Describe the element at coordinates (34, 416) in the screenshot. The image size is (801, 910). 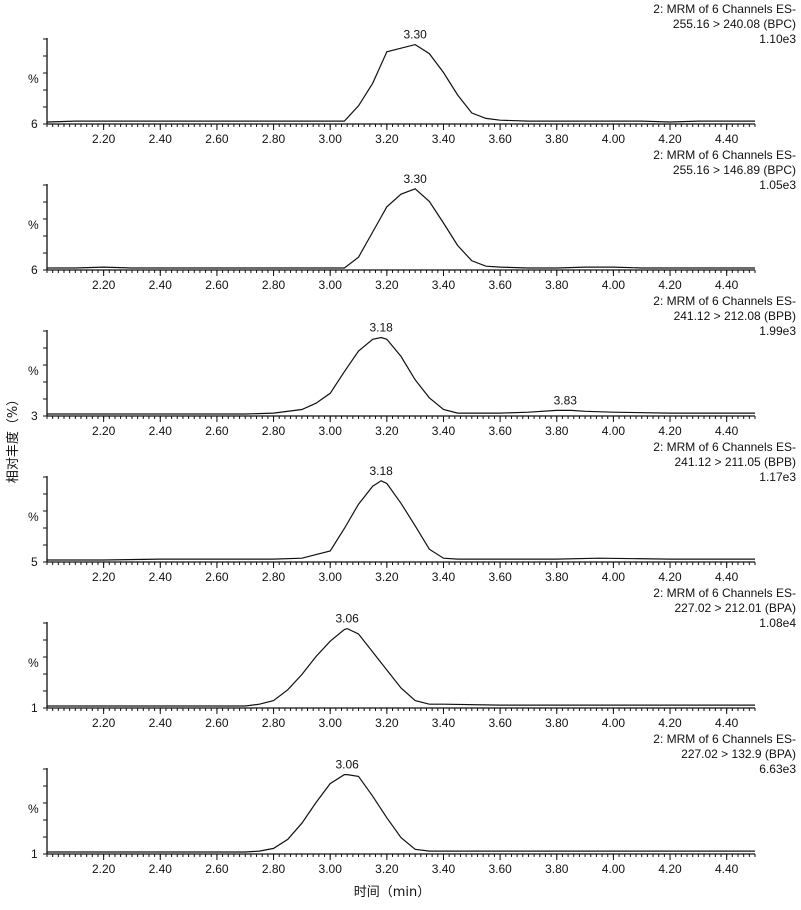
I see `baseline-label: 3` at that location.